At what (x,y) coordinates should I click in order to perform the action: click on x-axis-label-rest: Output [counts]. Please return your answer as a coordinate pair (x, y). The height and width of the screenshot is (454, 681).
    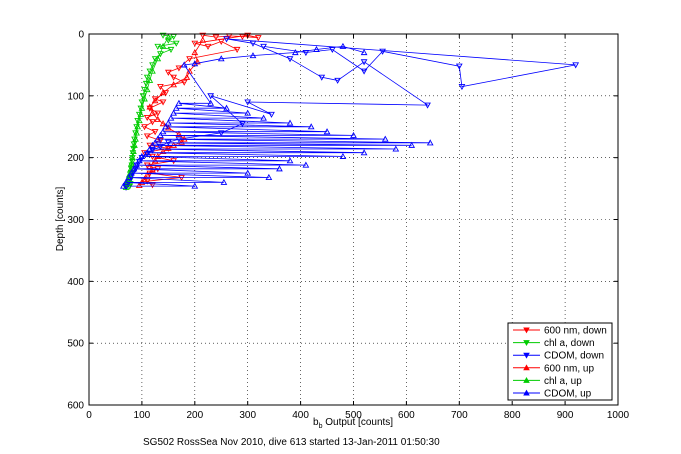
    Looking at the image, I should click on (357, 422).